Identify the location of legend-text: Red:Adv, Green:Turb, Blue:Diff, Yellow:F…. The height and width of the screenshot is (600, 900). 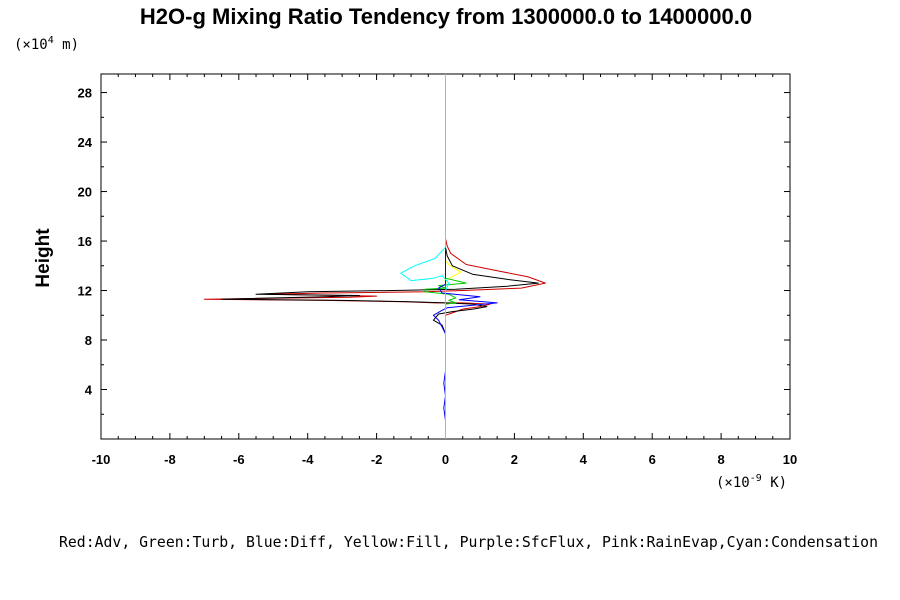
(468, 542).